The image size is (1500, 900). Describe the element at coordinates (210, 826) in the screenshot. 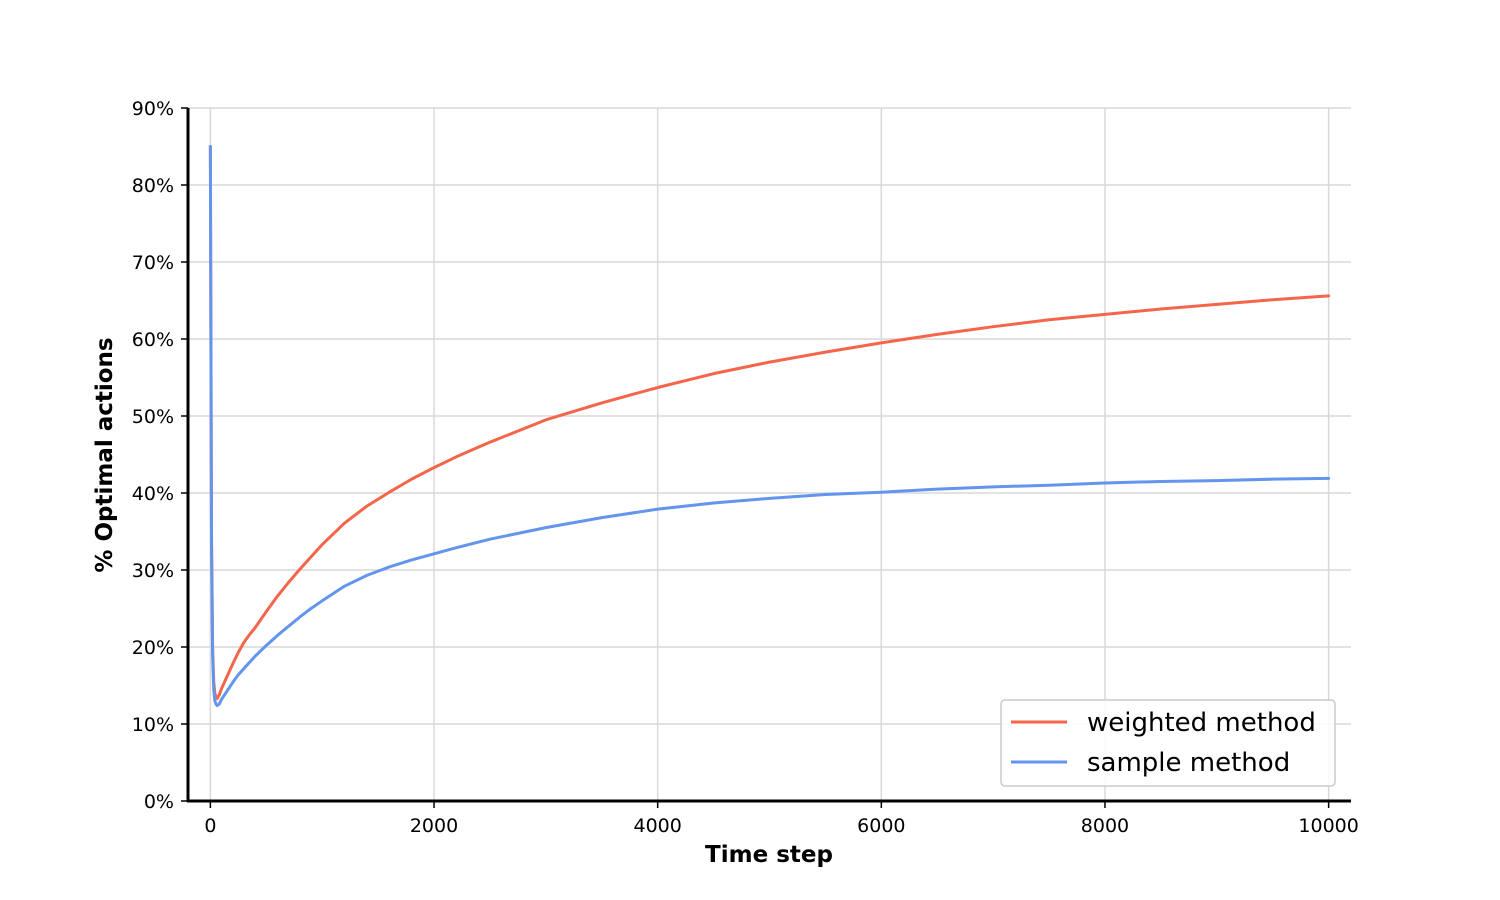

I see `x-tick-label: 0` at that location.